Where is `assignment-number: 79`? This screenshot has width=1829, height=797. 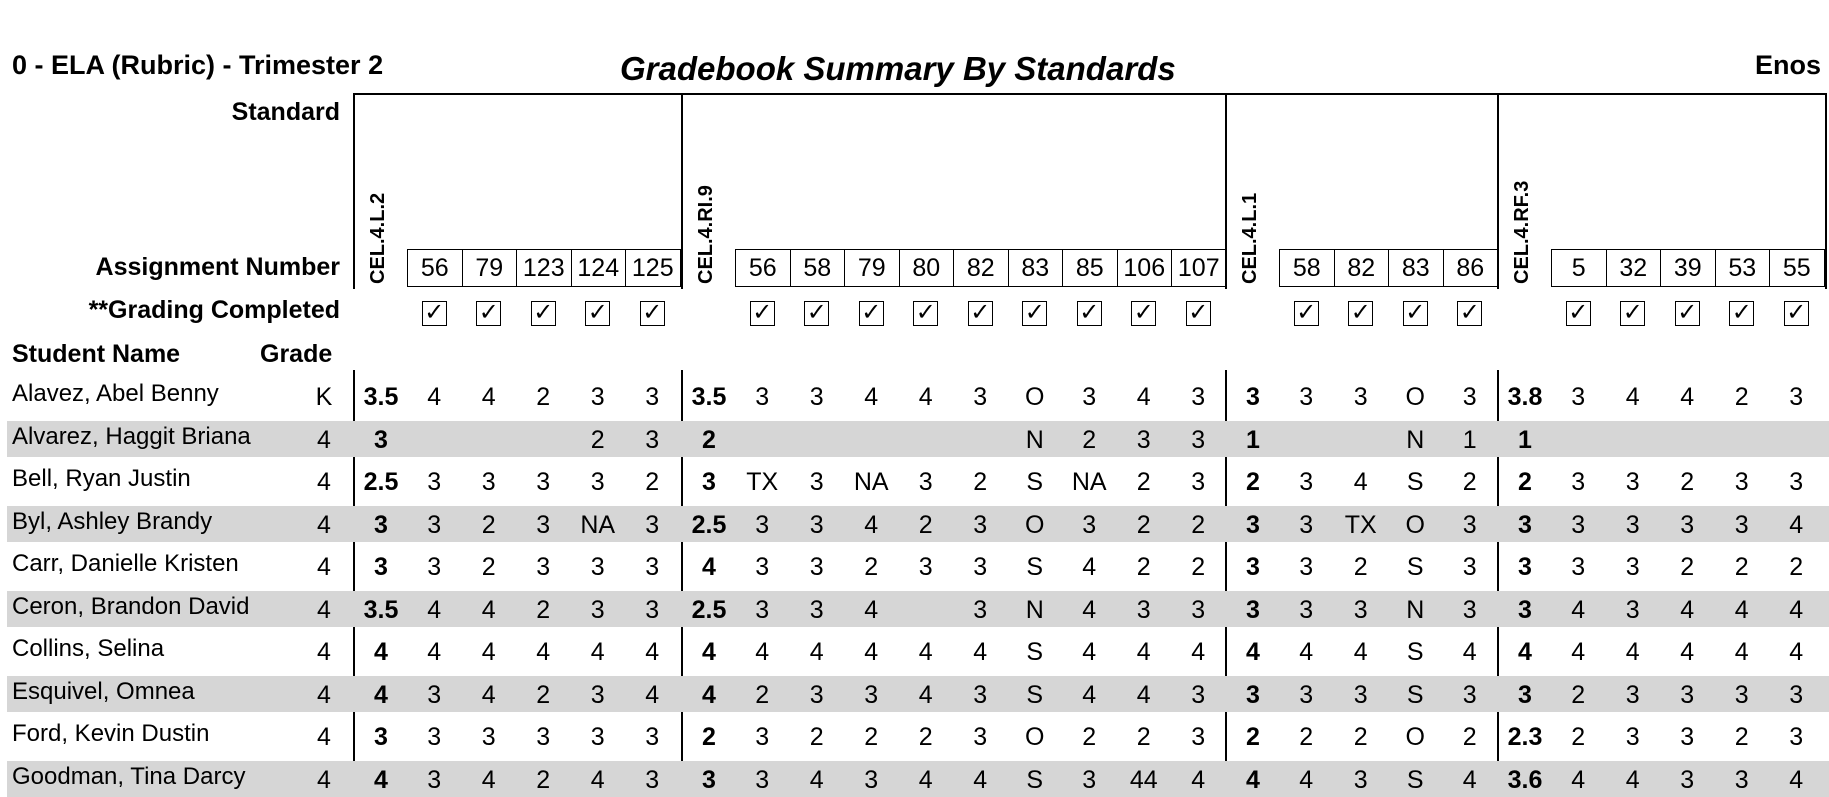
assignment-number: 79 is located at coordinates (872, 268).